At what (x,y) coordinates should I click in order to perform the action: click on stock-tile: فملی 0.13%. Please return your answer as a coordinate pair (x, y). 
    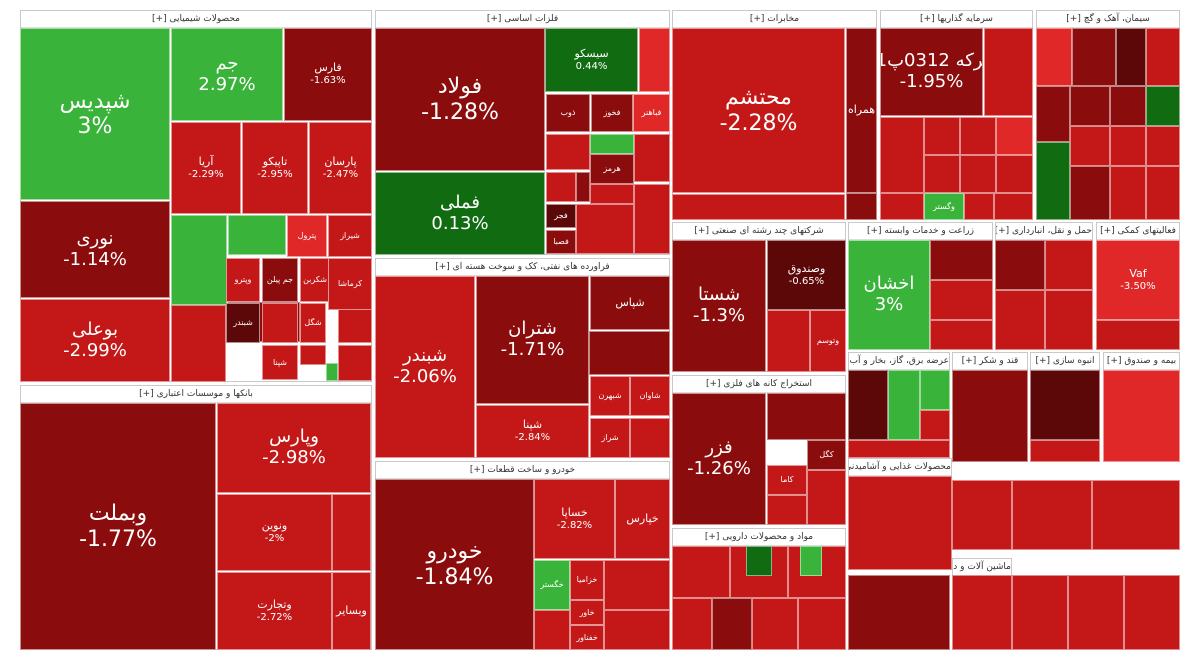
    Looking at the image, I should click on (460, 213).